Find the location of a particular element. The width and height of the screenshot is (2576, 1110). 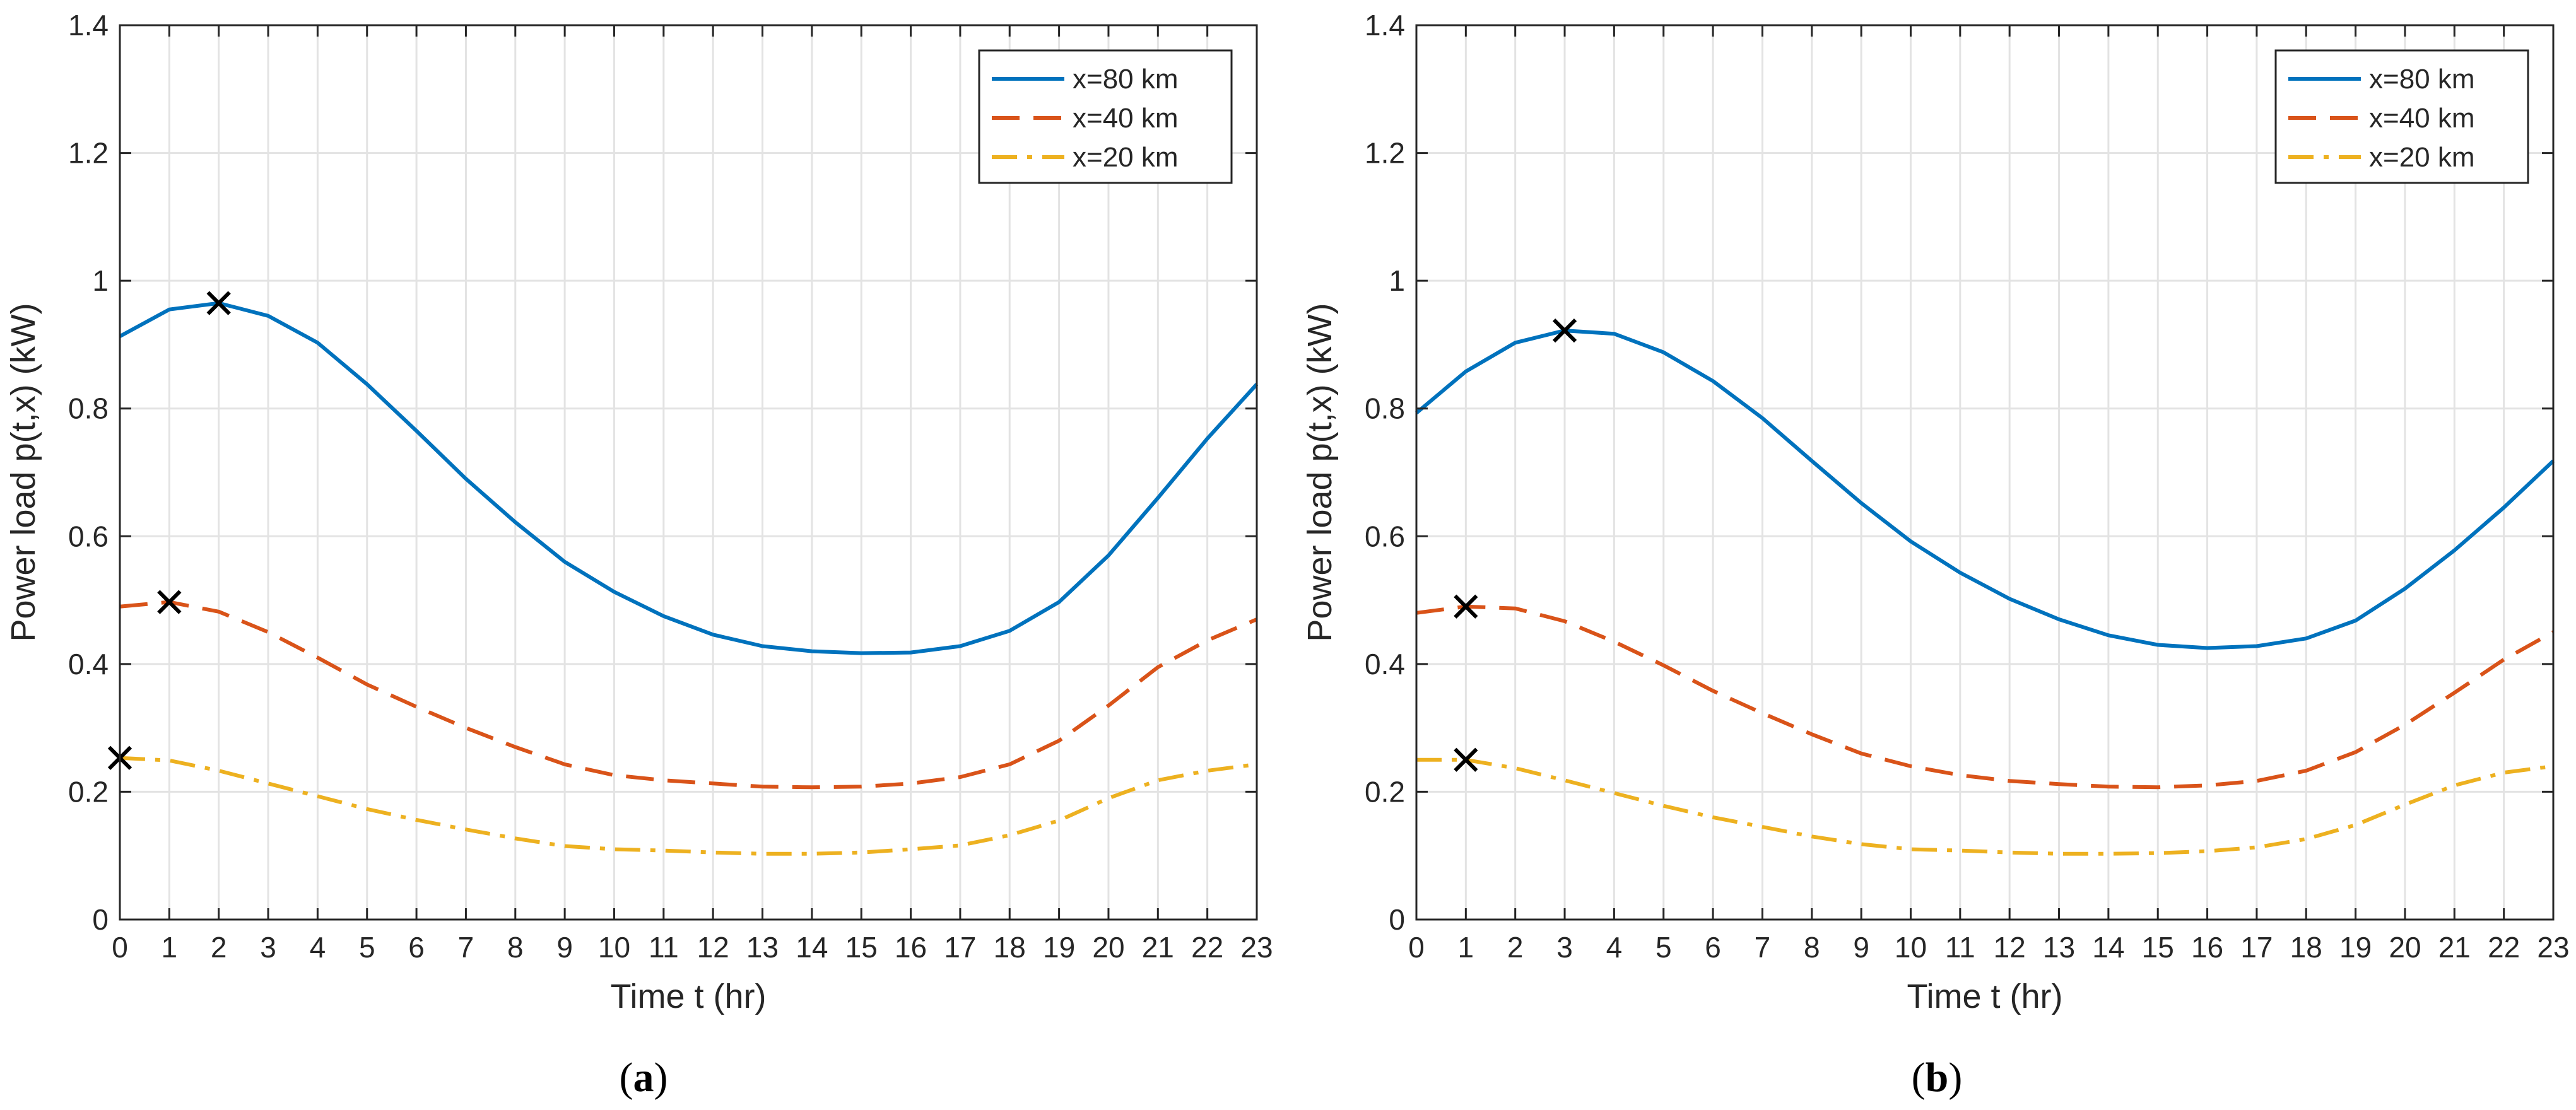

panel-caption: (b) is located at coordinates (1937, 1077).